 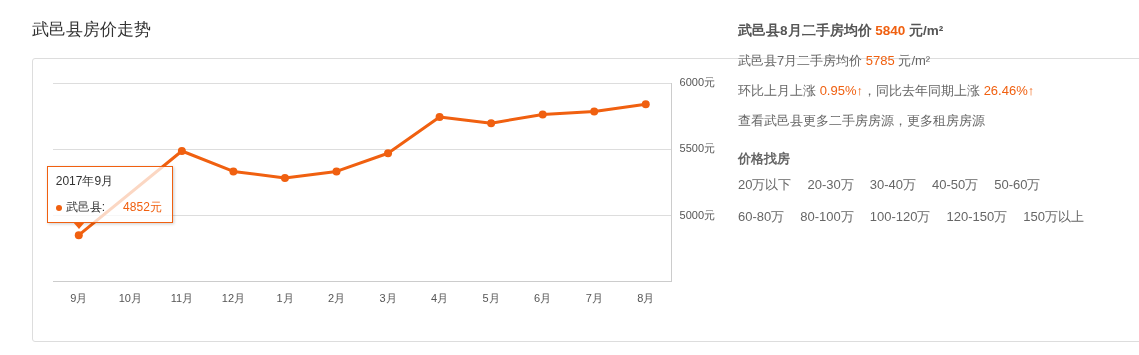 What do you see at coordinates (1017, 185) in the screenshot?
I see `text: 50-60万` at bounding box center [1017, 185].